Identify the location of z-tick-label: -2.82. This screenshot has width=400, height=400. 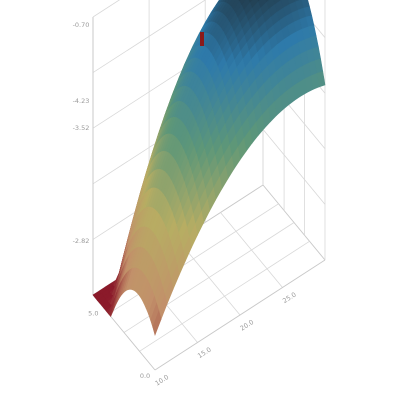
(81, 241).